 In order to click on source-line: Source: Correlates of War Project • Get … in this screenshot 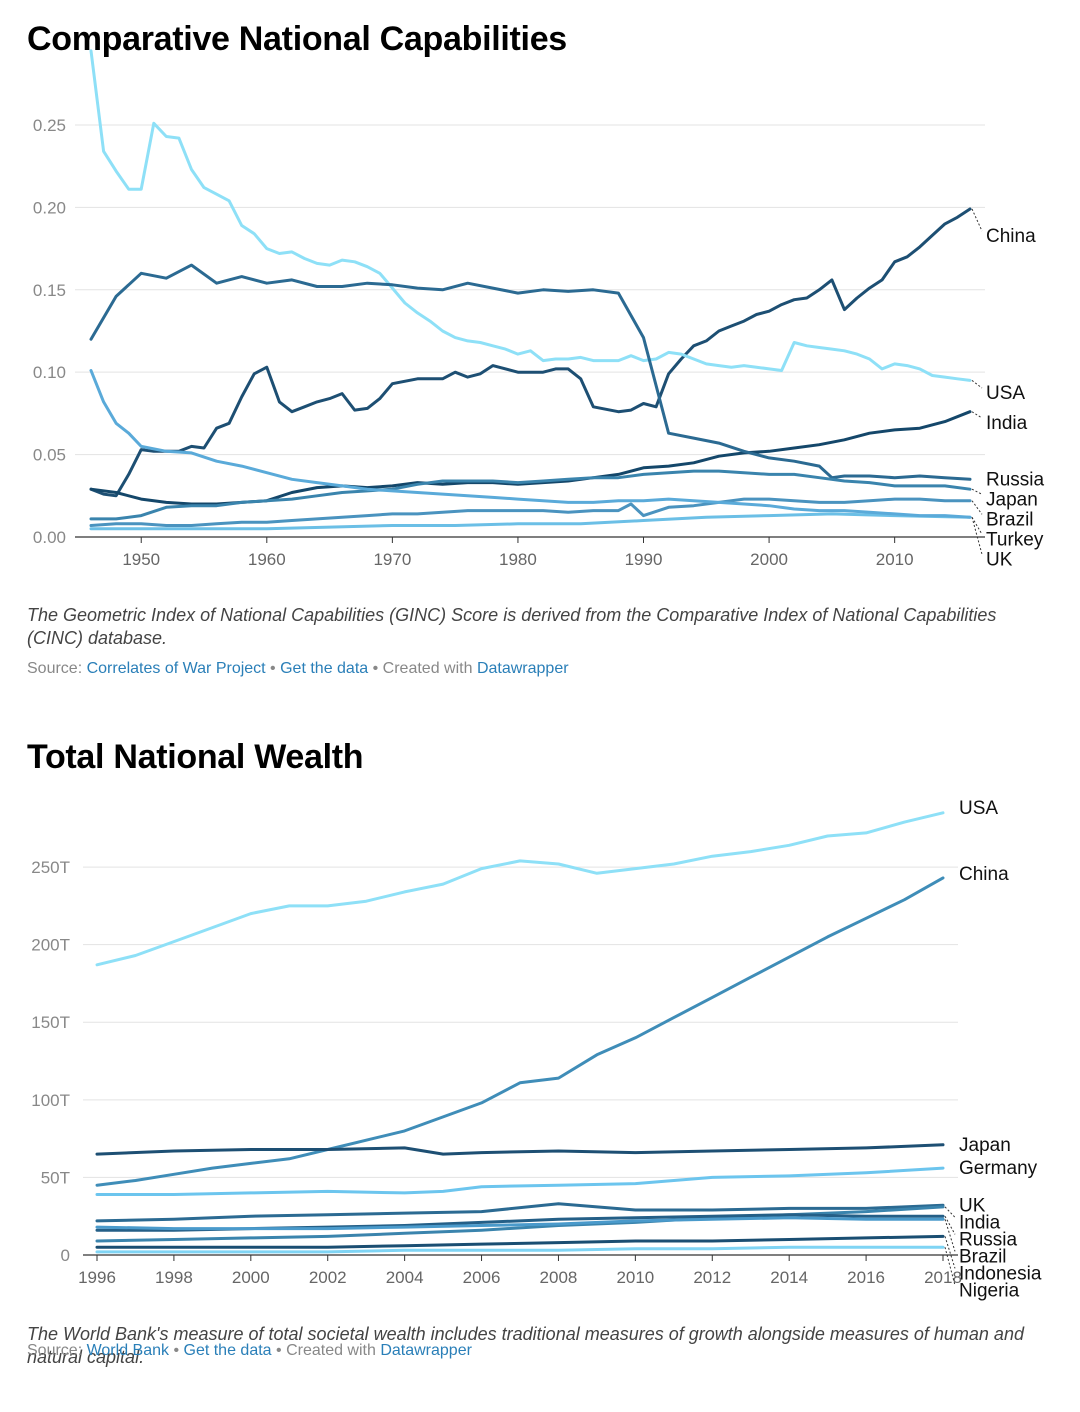, I will do `click(298, 669)`.